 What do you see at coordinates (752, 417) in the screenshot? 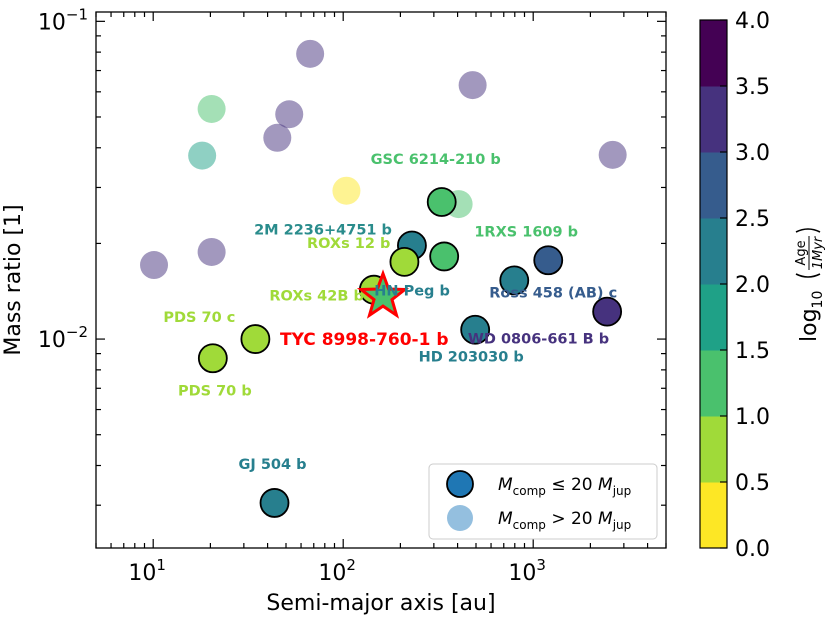
I see `colorbar-tick-label: 1.0` at bounding box center [752, 417].